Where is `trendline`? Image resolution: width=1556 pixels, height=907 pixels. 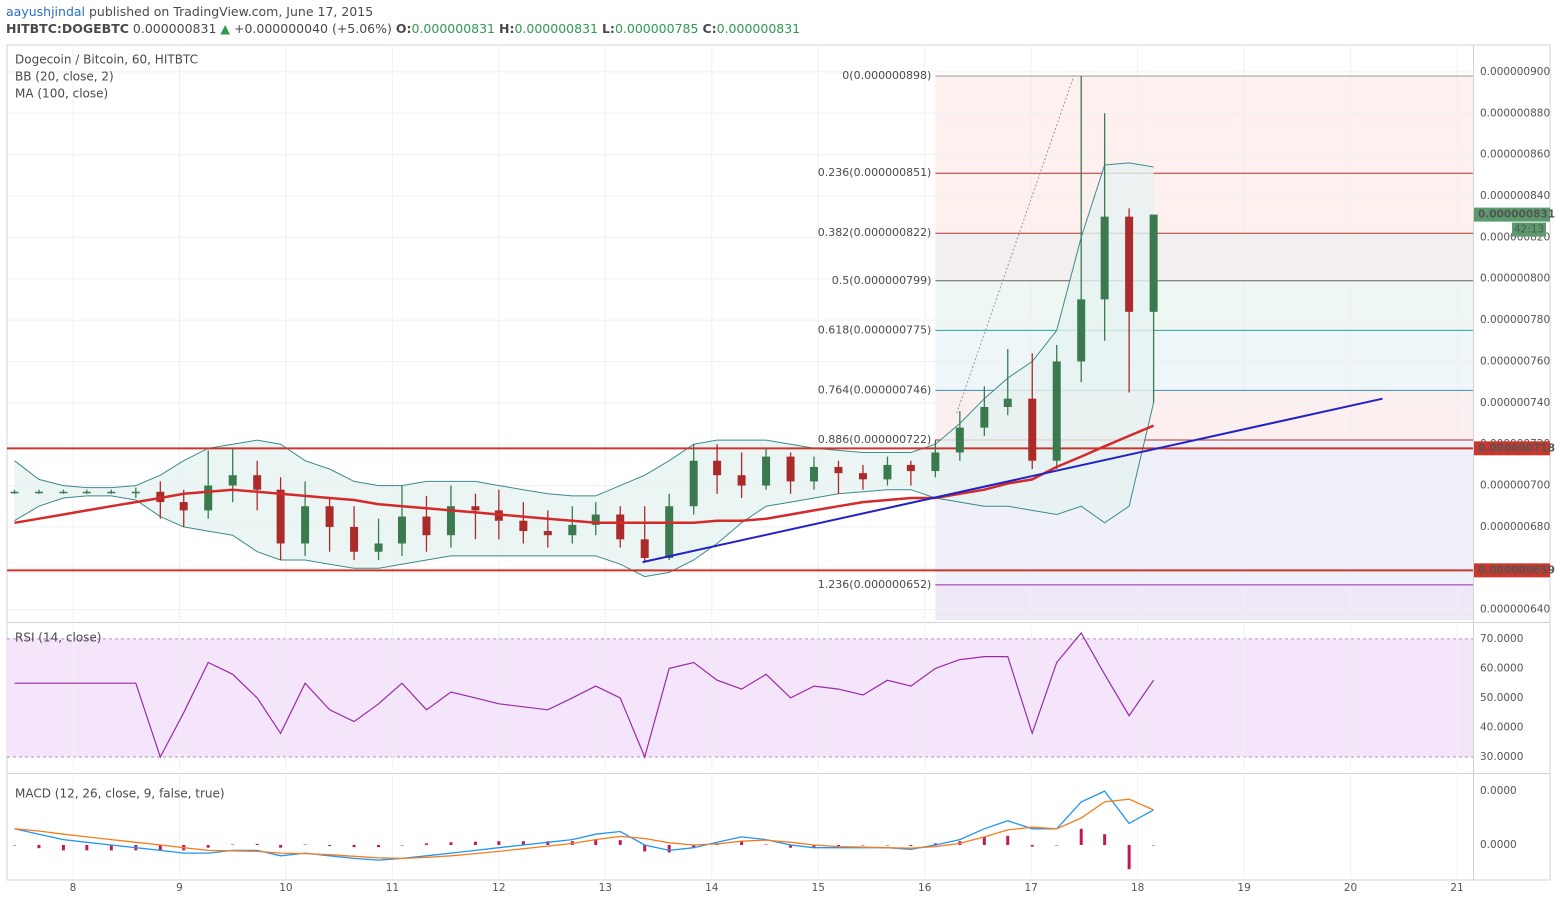
trendline is located at coordinates (1012, 480).